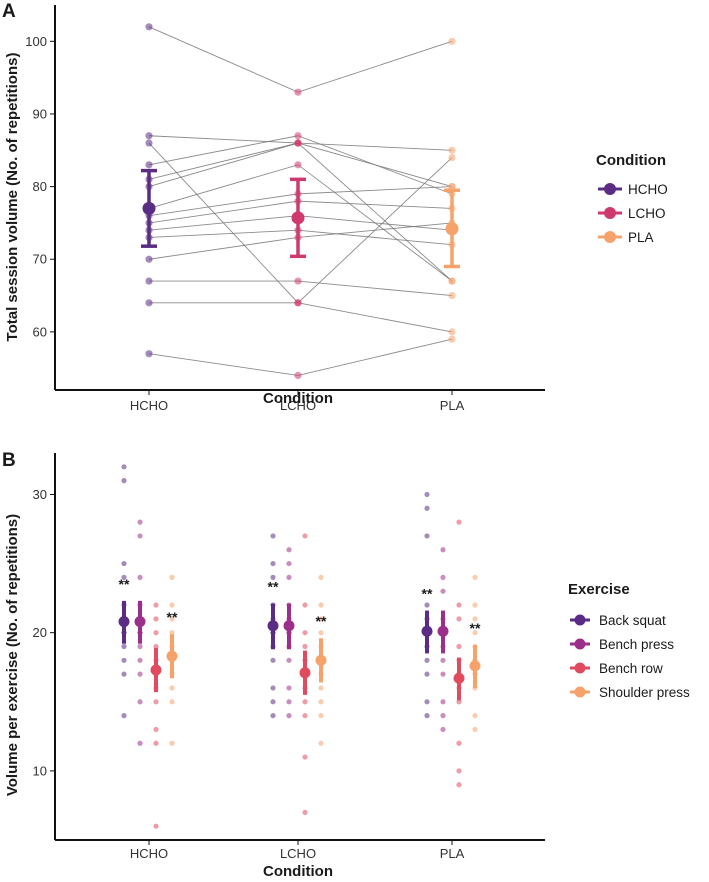 This screenshot has width=709, height=882. What do you see at coordinates (610, 237) in the screenshot?
I see `legend-a-swatch-dot` at bounding box center [610, 237].